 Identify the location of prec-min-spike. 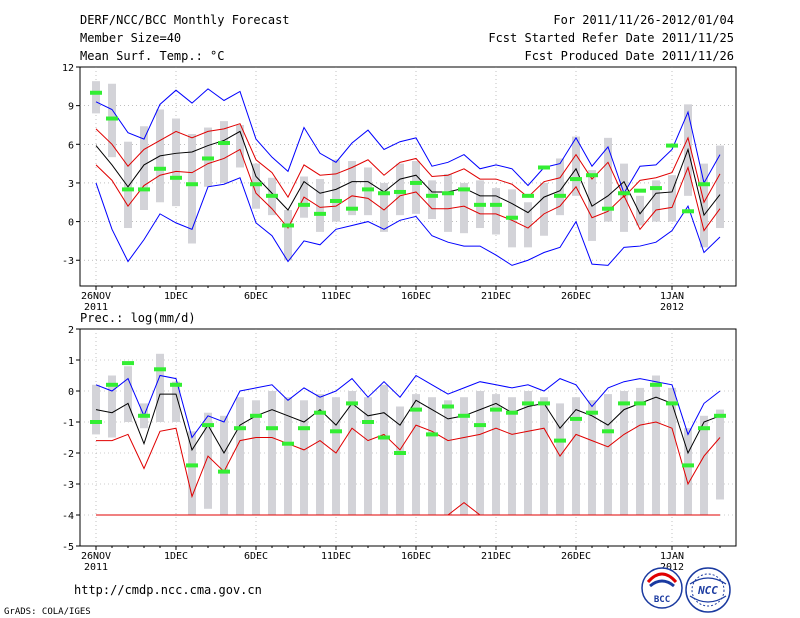
(464, 508).